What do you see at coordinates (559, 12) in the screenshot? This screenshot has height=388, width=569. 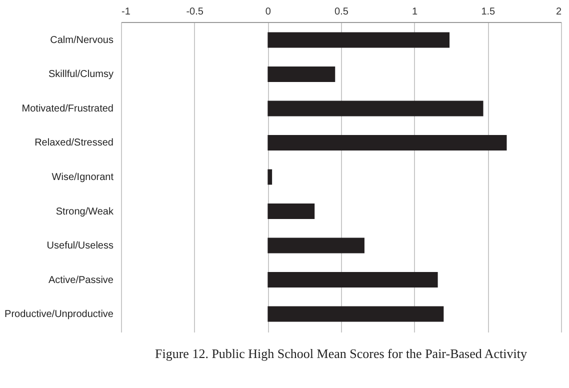 I see `x-tick-label: 2` at bounding box center [559, 12].